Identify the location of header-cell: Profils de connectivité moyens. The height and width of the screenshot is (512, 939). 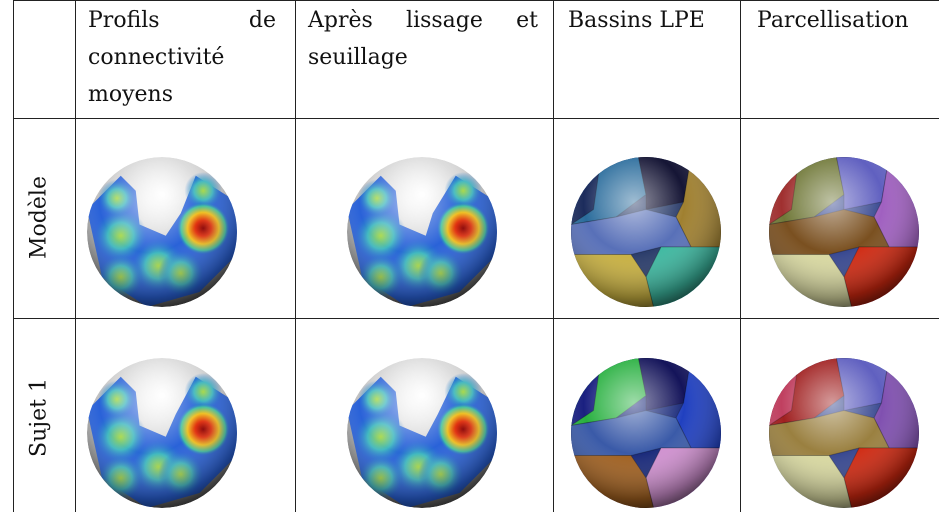
(182, 57).